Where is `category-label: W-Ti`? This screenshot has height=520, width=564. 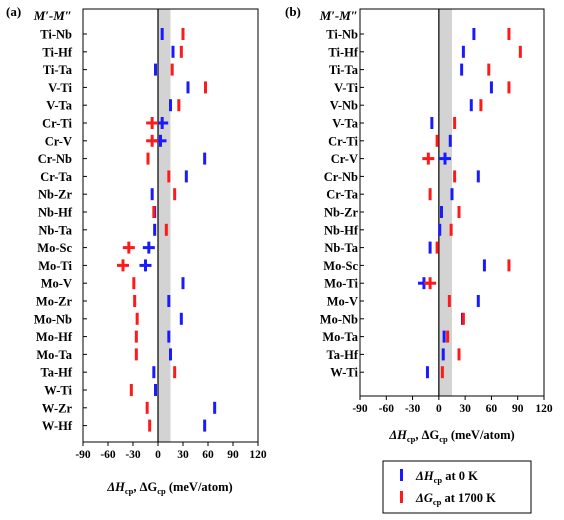 category-label: W-Ti is located at coordinates (58, 391).